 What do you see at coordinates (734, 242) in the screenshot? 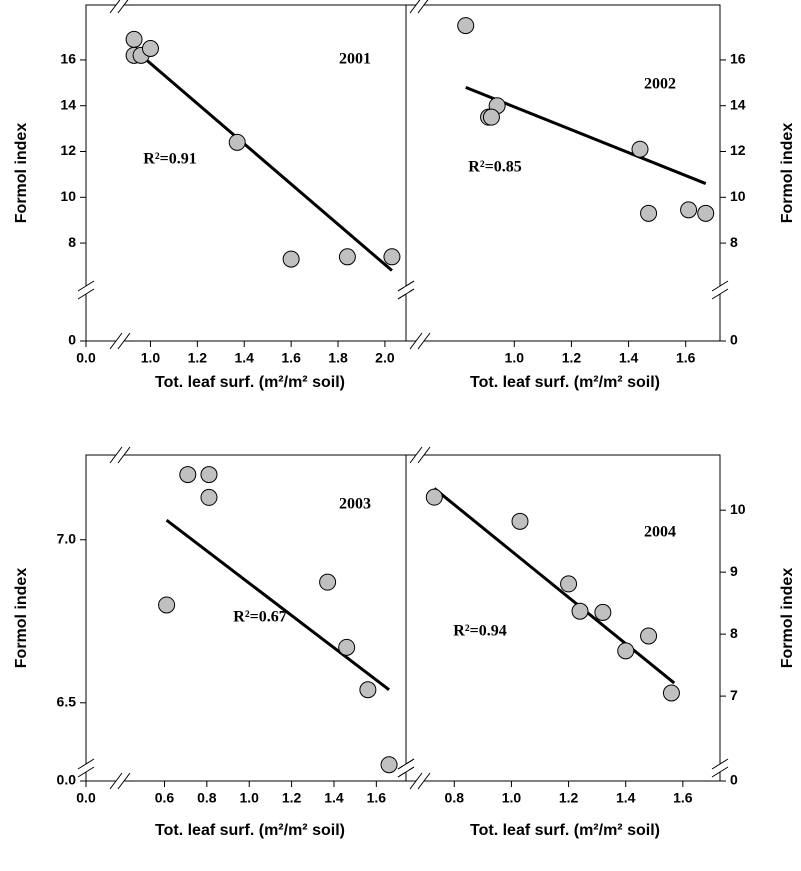
I see `y-tick-label: 8` at bounding box center [734, 242].